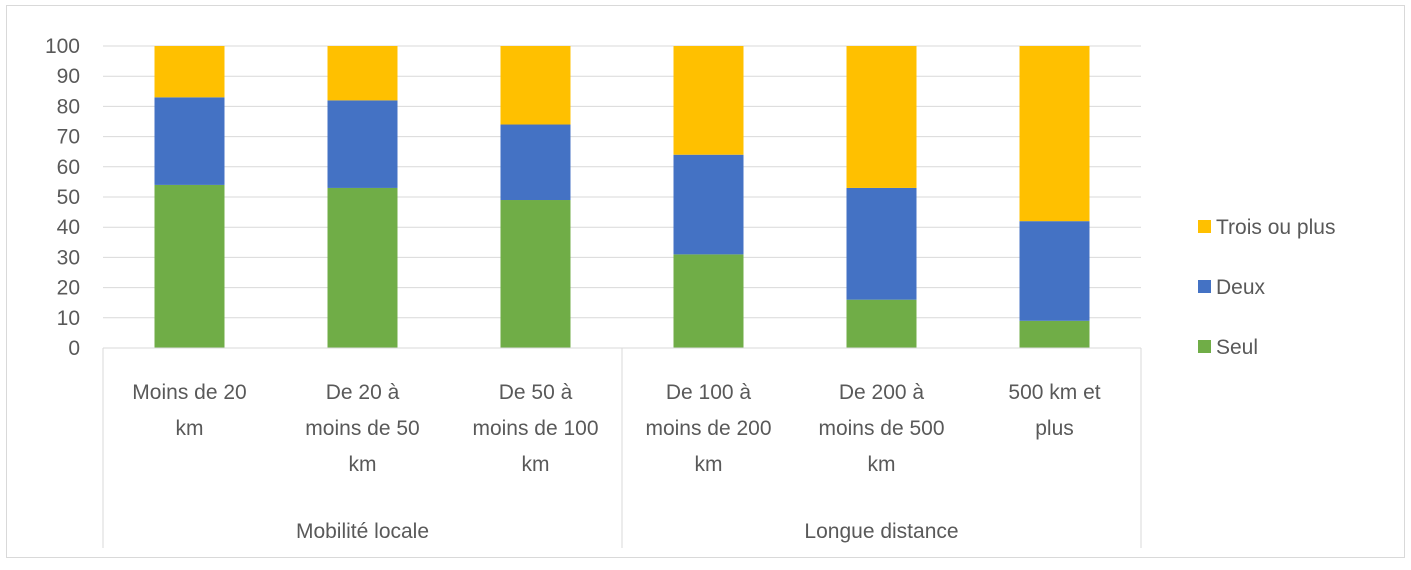 The width and height of the screenshot is (1411, 570). What do you see at coordinates (1241, 287) in the screenshot?
I see `legend-label-deux: Deux` at bounding box center [1241, 287].